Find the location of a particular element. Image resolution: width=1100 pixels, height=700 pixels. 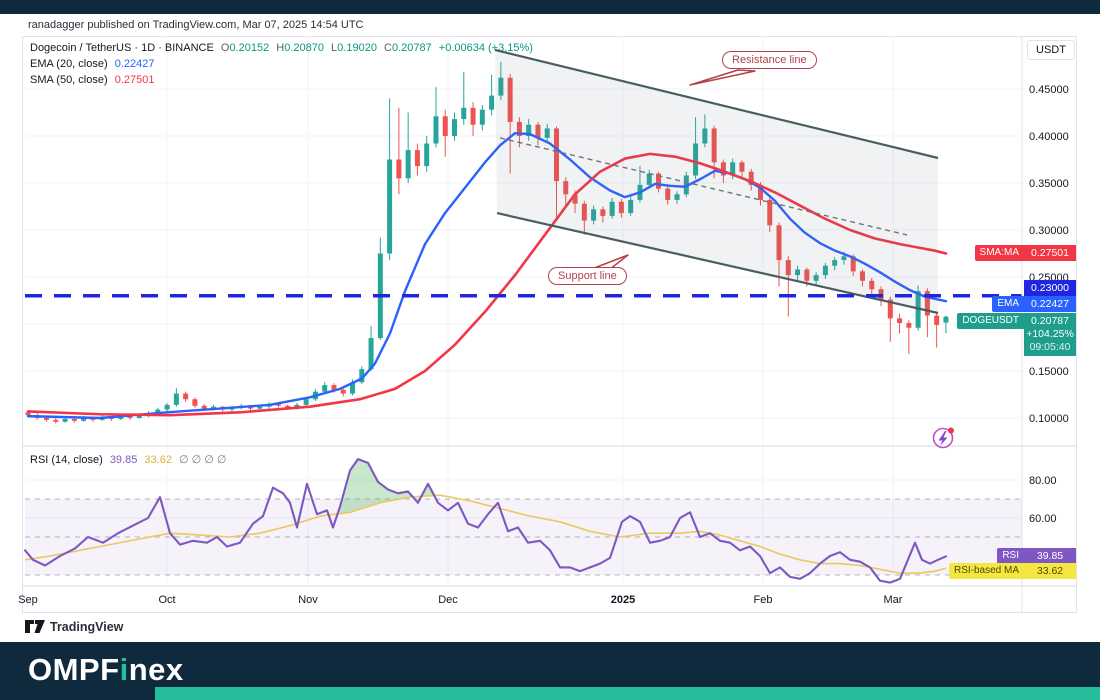

sma-price-badge: SMA:MA 0.27501 is located at coordinates (1025, 253).